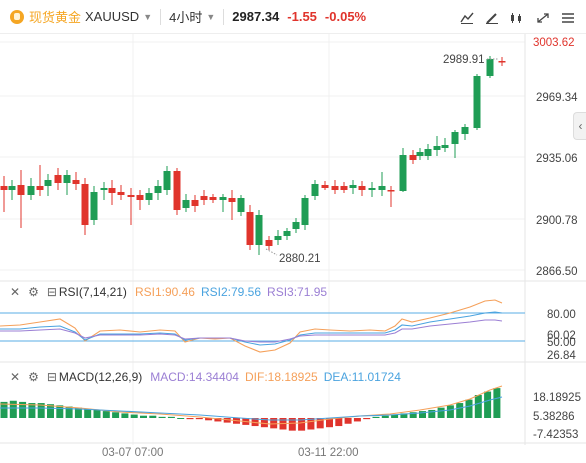  What do you see at coordinates (554, 417) in the screenshot?
I see `macd-axis-tick: 5.38286` at bounding box center [554, 417].